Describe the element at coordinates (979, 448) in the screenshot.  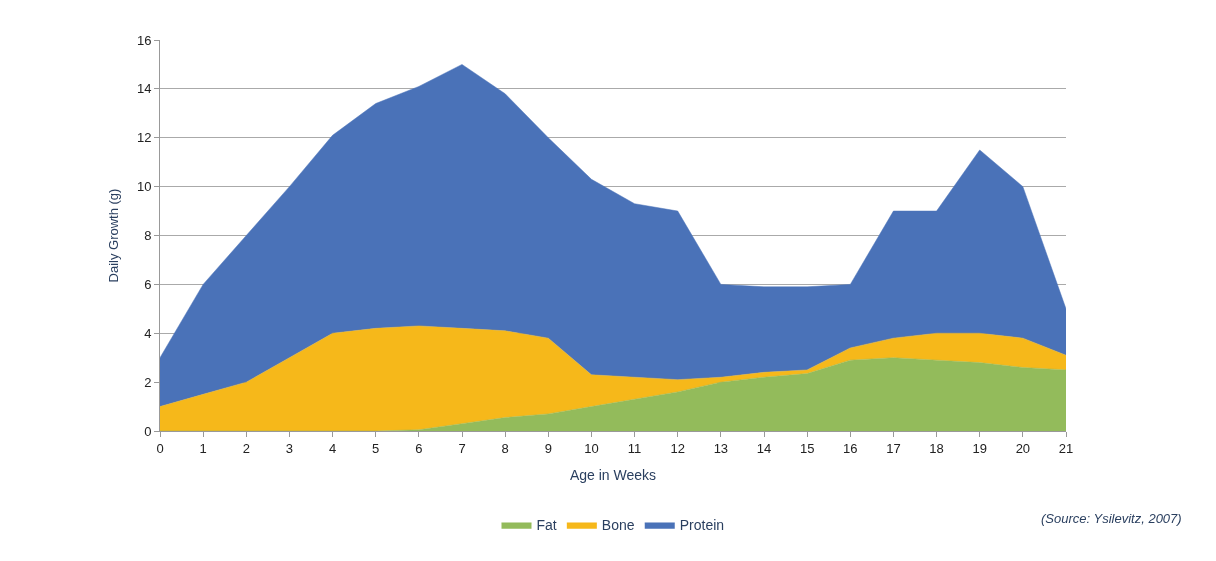
I see `x-tick-label: 19` at that location.